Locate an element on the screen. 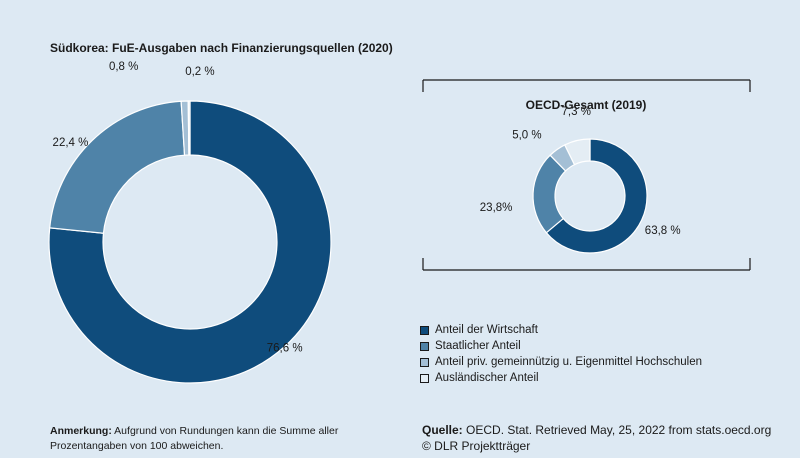  slice-label: 76,6 % is located at coordinates (285, 349).